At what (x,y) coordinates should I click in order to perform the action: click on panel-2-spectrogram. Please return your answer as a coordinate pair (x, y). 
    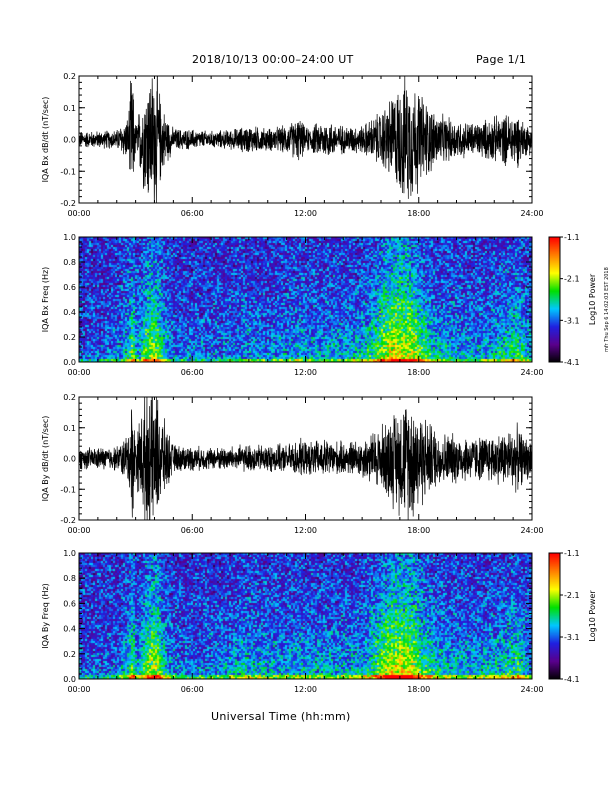
    Looking at the image, I should click on (305, 299).